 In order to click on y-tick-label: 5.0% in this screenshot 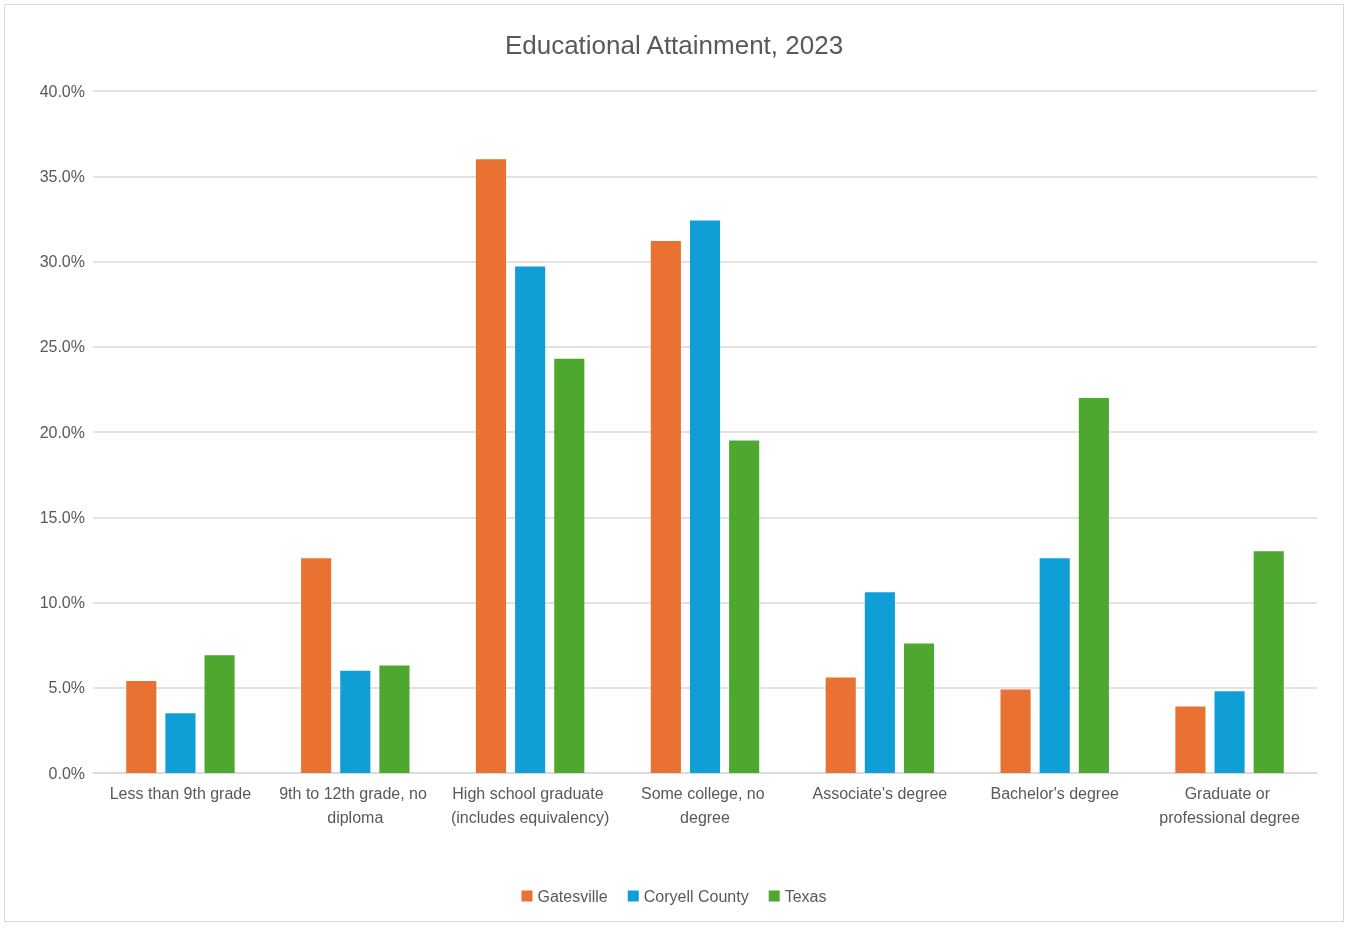, I will do `click(66, 688)`.